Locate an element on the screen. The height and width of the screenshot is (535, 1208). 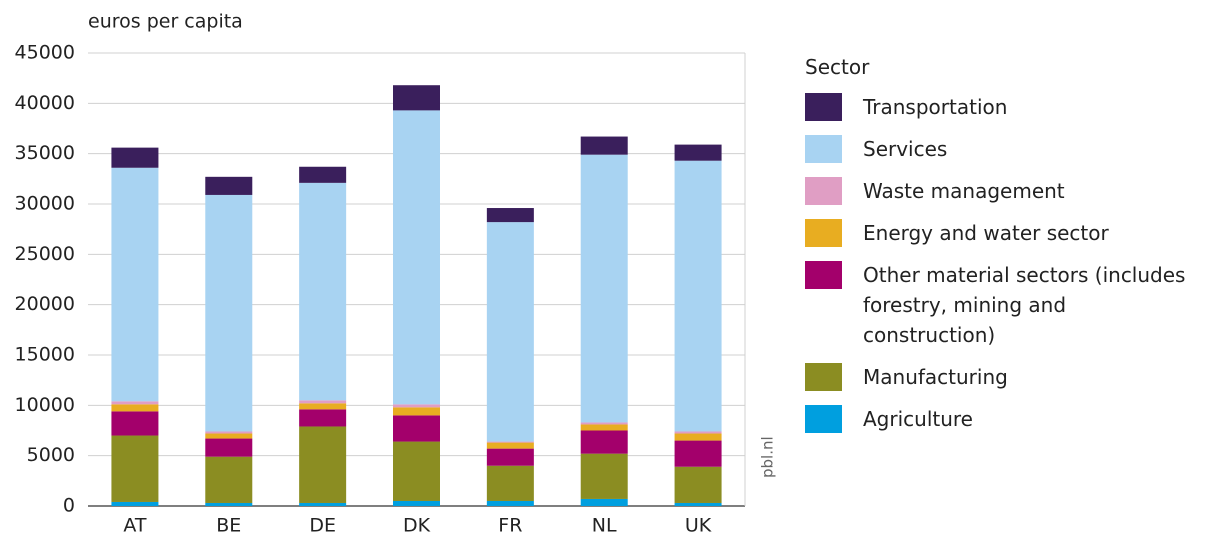
x-tick-label: NL is located at coordinates (604, 525).